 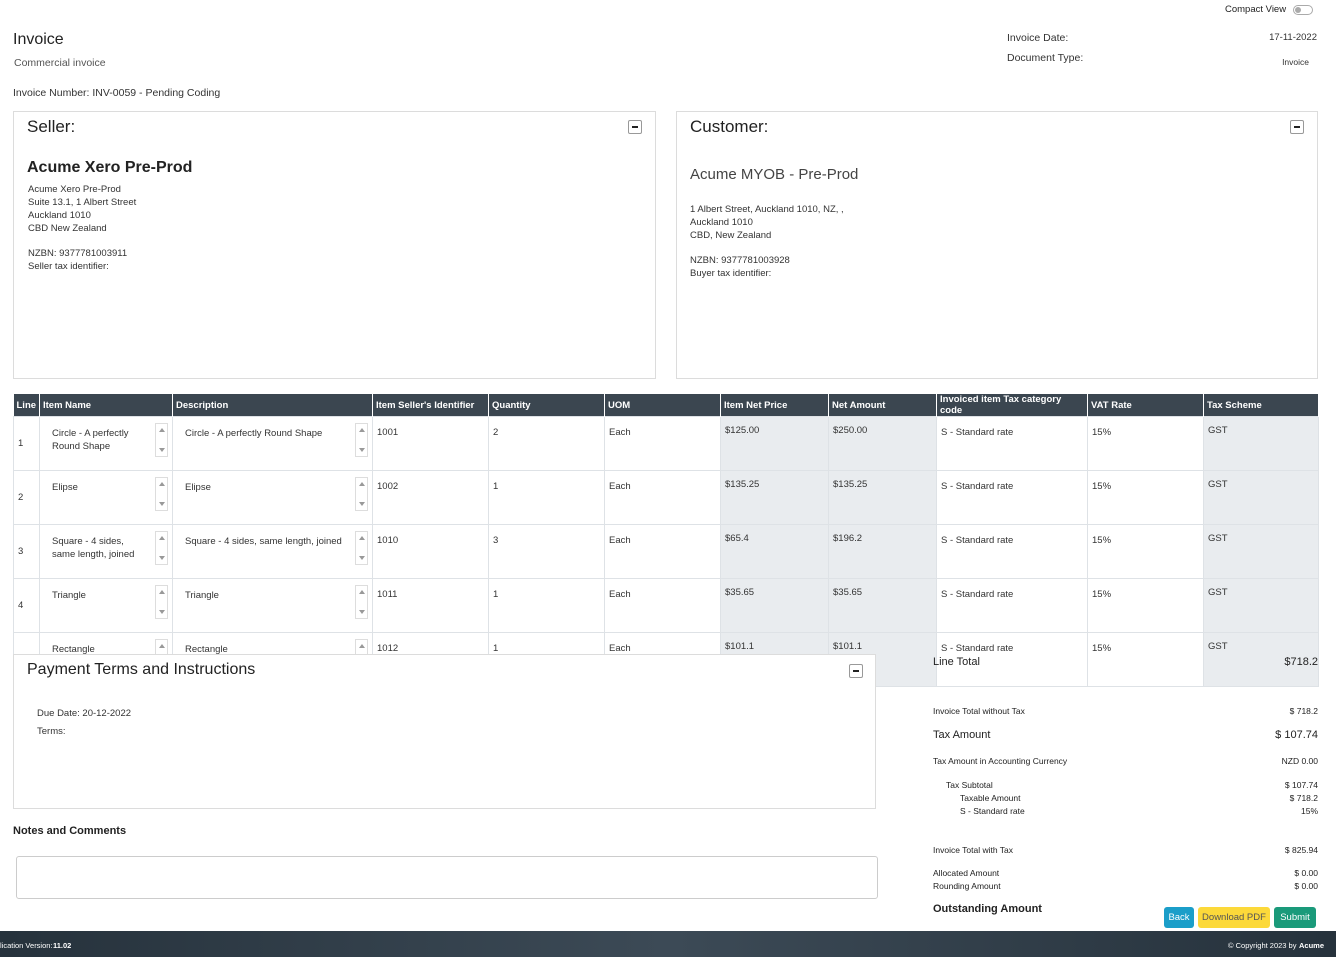 What do you see at coordinates (82, 202) in the screenshot?
I see `address-line: Suite 13.1, 1 Albert Street` at bounding box center [82, 202].